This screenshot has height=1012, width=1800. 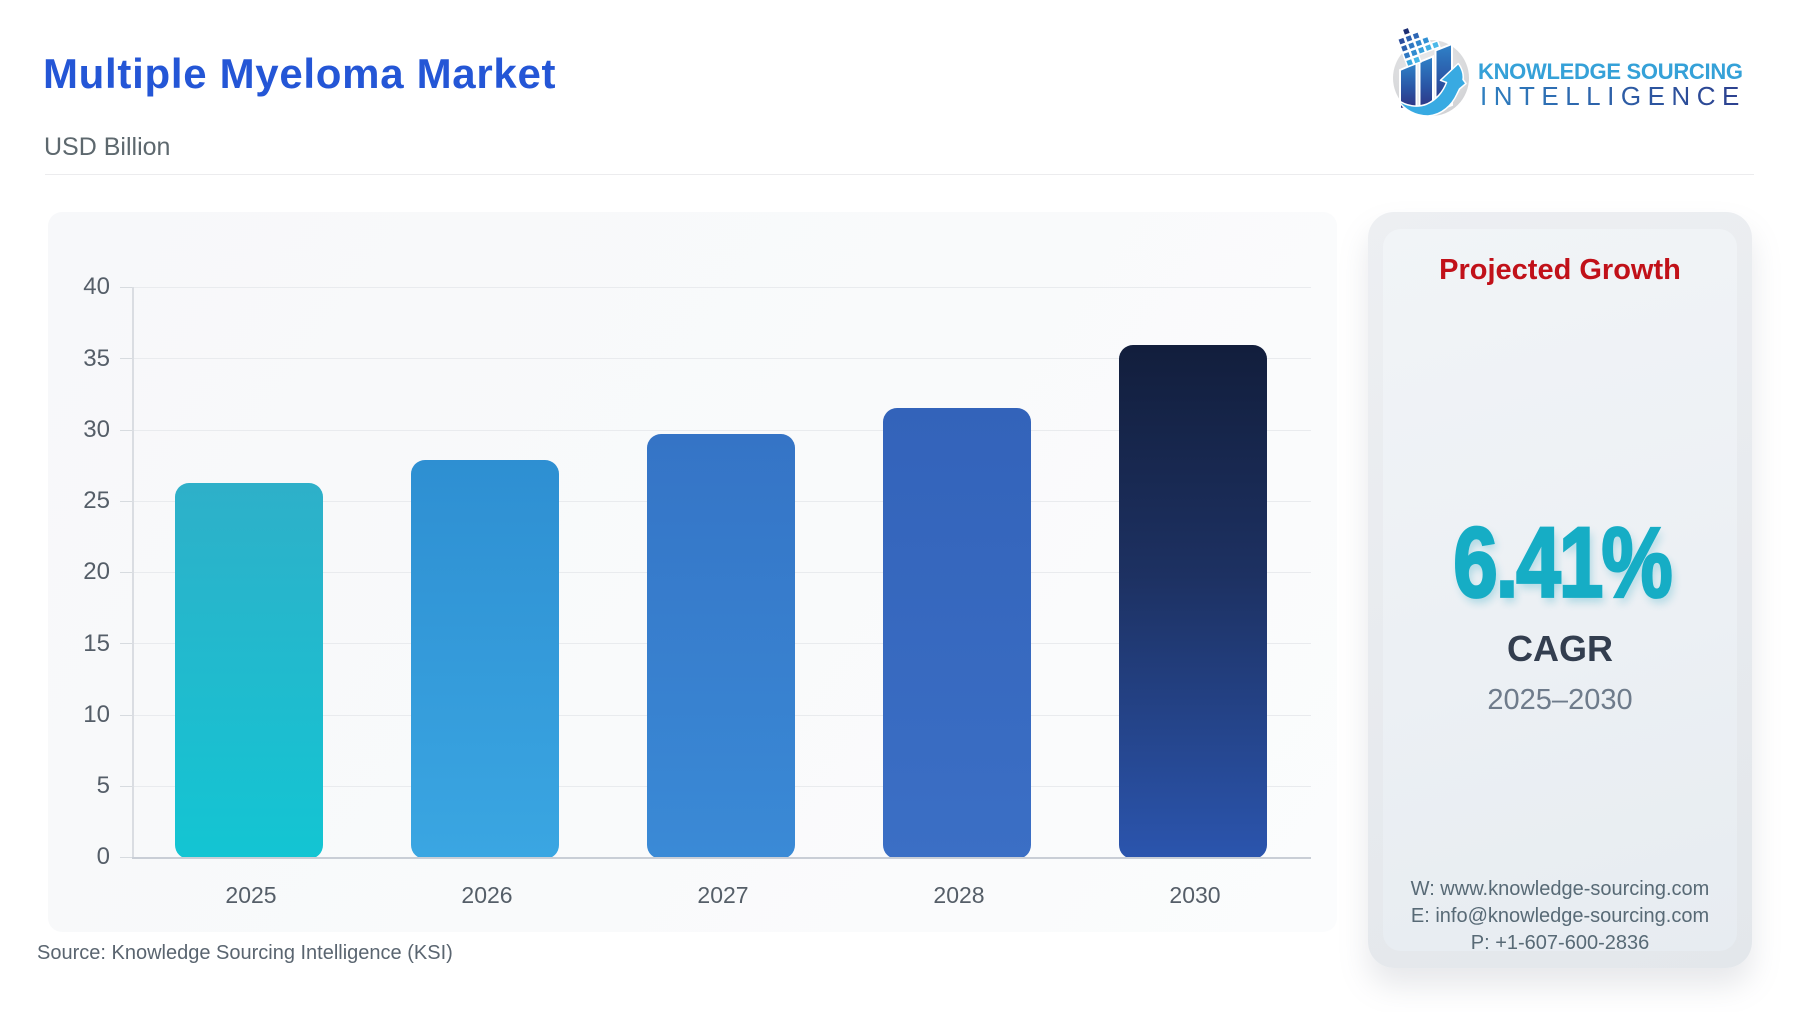 I want to click on svg-text: INTELLIGENCE, so click(x=1613, y=96).